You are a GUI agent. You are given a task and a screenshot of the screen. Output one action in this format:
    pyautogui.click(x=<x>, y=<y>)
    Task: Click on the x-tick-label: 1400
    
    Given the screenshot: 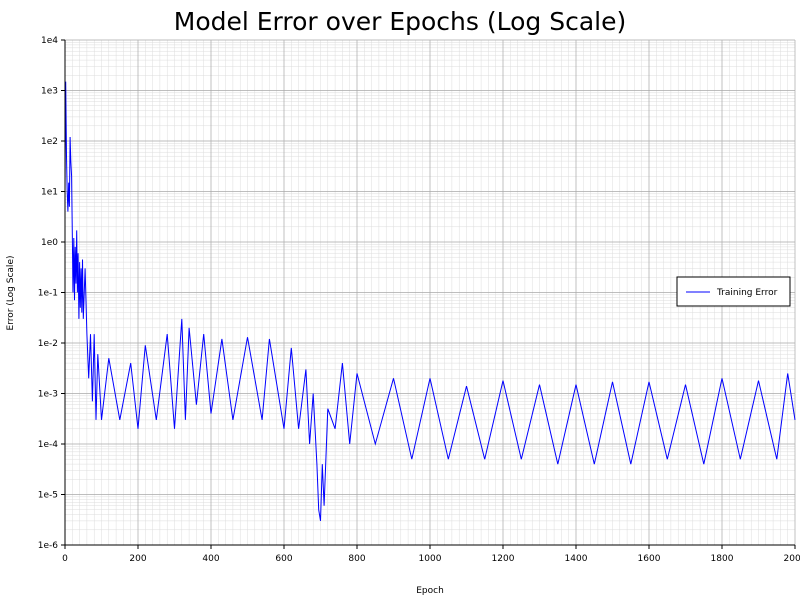 What is the action you would take?
    pyautogui.click(x=576, y=559)
    